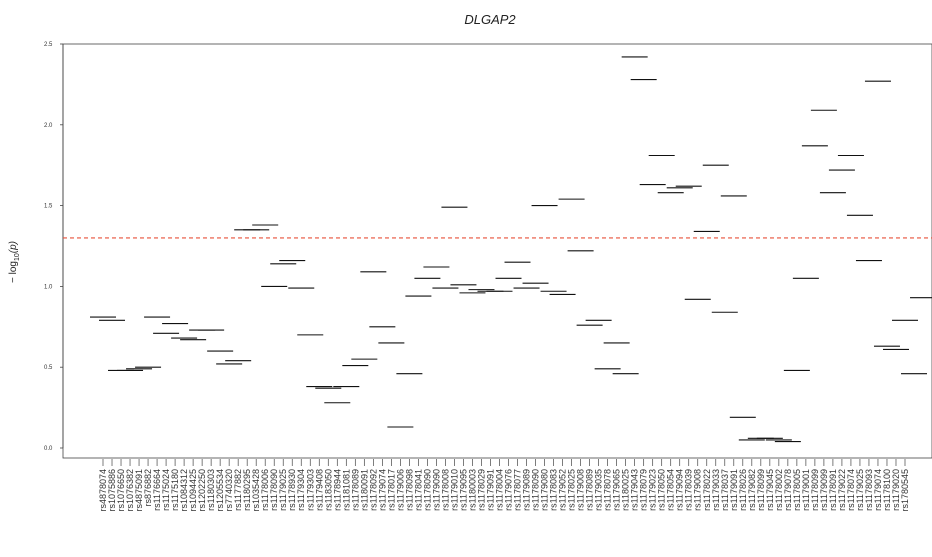  I want to click on x-tick-label: rs1178005, so click(797, 490).